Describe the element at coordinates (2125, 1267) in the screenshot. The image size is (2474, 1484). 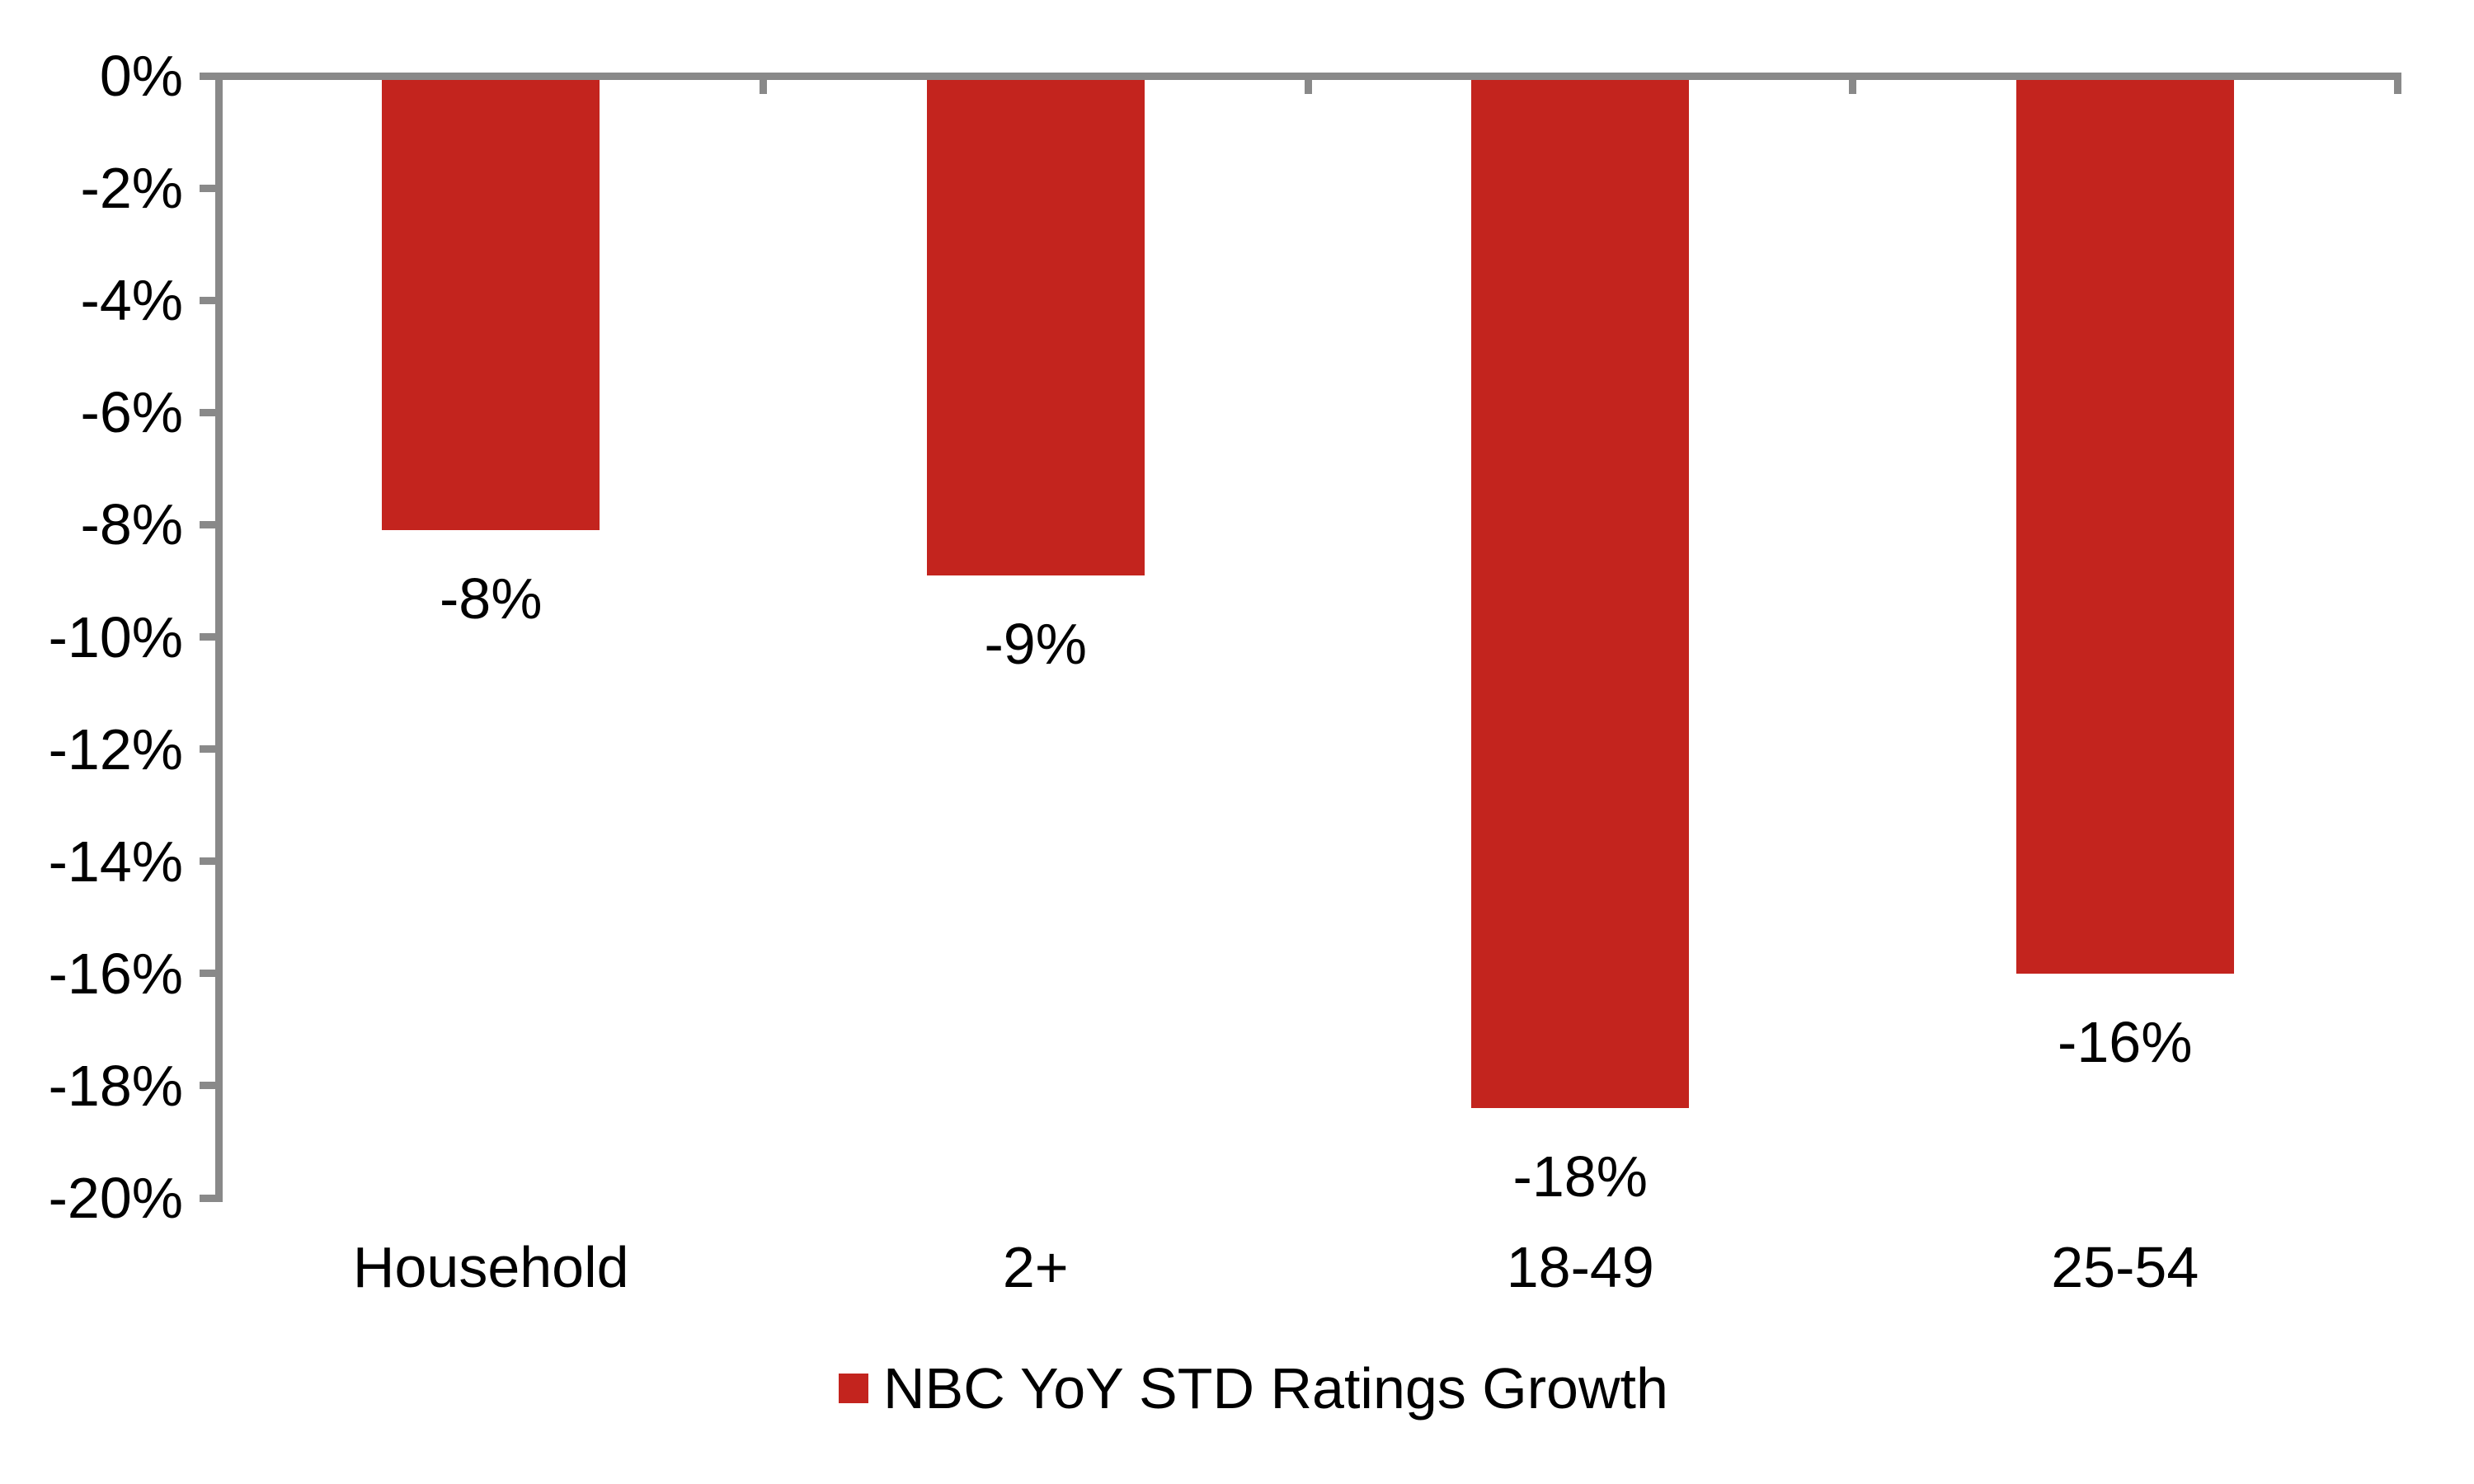
I see `category-label: 25-54` at that location.